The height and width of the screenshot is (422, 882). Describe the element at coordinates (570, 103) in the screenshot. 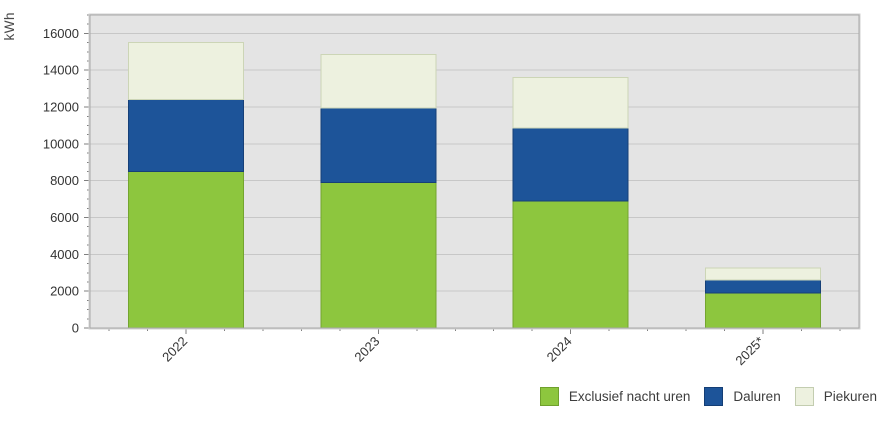

I see `bar-segment-2024-piekuren` at that location.